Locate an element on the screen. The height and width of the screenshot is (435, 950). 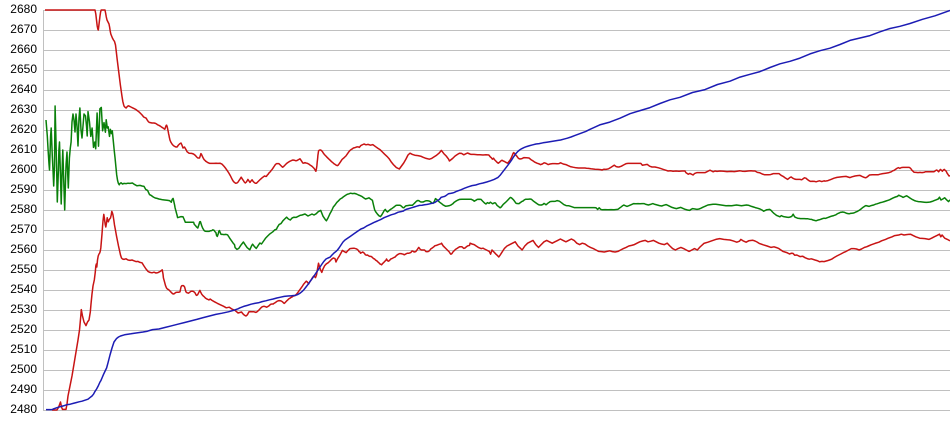
svg-text: 2620 is located at coordinates (23, 129).